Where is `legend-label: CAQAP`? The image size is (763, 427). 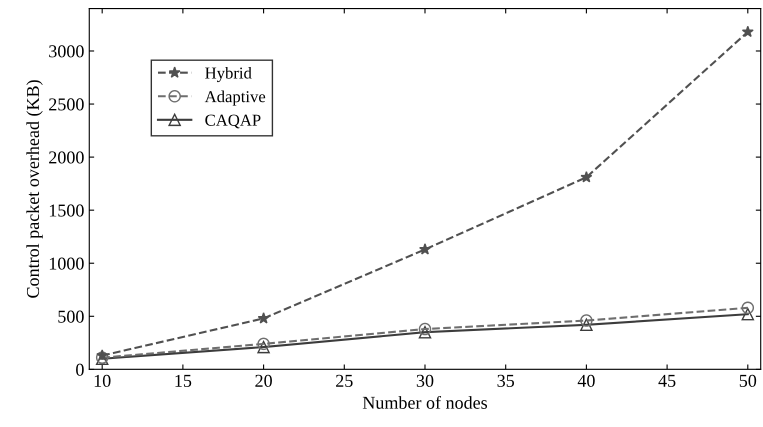
legend-label: CAQAP is located at coordinates (232, 121).